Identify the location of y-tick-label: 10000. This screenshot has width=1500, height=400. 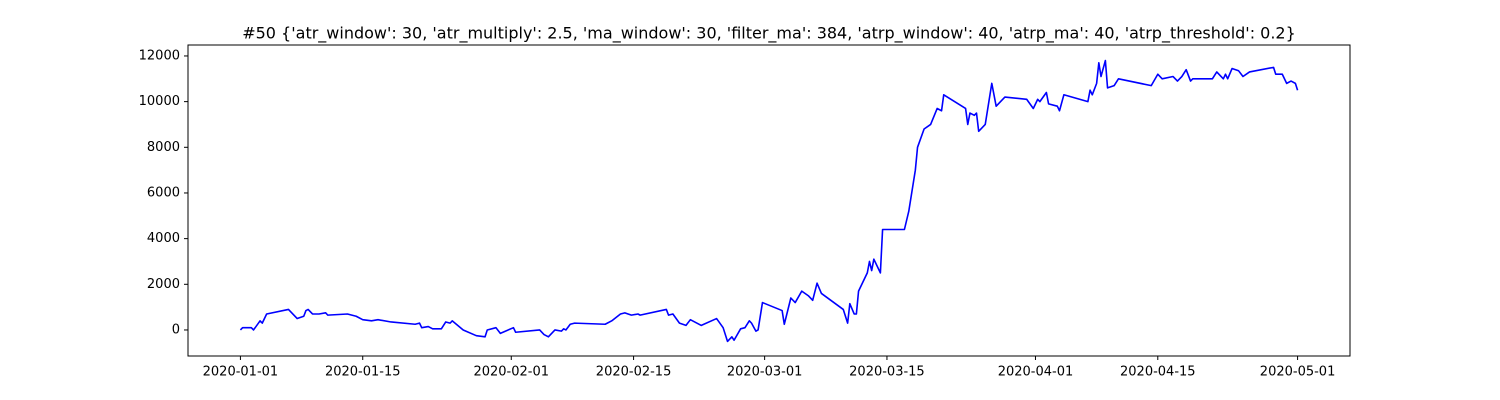
(159, 101).